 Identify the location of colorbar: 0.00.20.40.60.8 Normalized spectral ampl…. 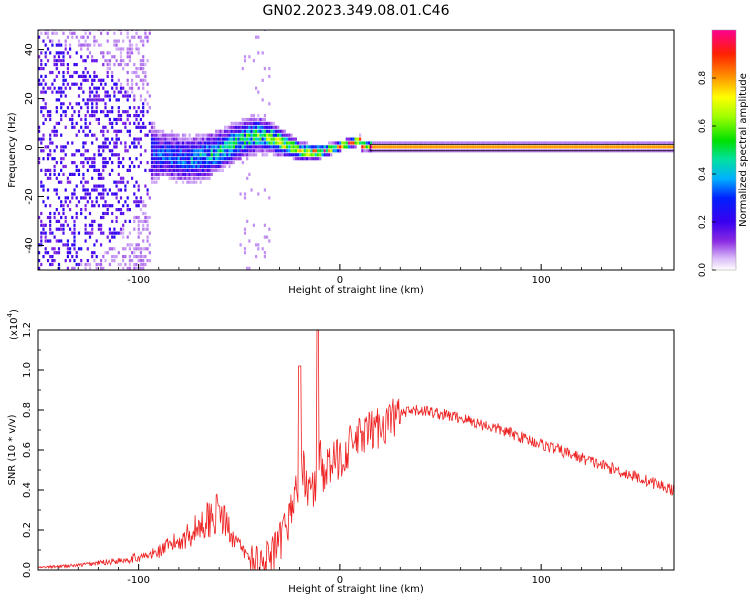
(723, 153).